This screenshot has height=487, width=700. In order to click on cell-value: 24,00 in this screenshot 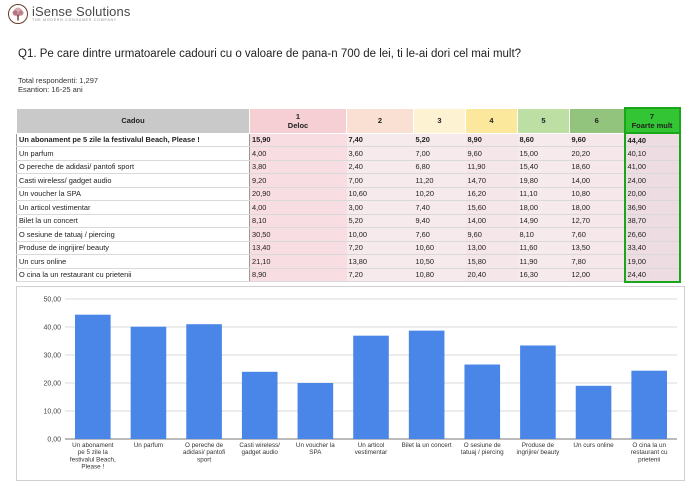, I will do `click(652, 180)`.